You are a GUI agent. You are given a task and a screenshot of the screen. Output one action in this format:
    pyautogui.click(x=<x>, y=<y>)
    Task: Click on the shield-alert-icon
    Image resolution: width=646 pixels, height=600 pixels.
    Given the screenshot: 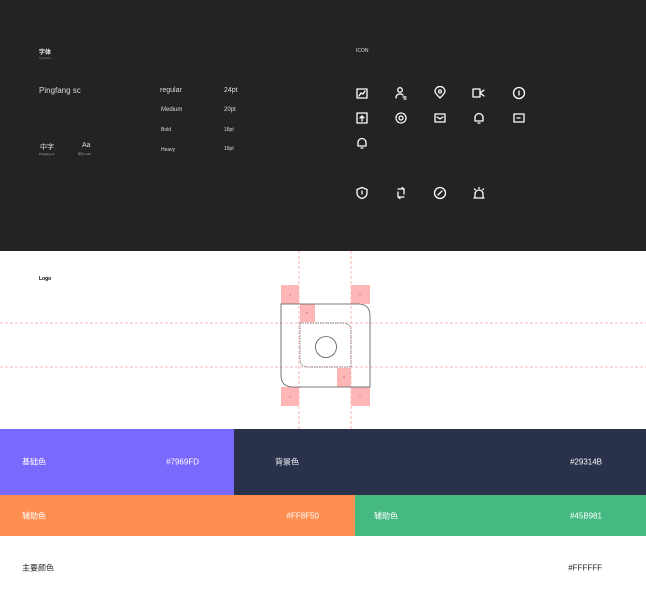 What is the action you would take?
    pyautogui.click(x=362, y=193)
    